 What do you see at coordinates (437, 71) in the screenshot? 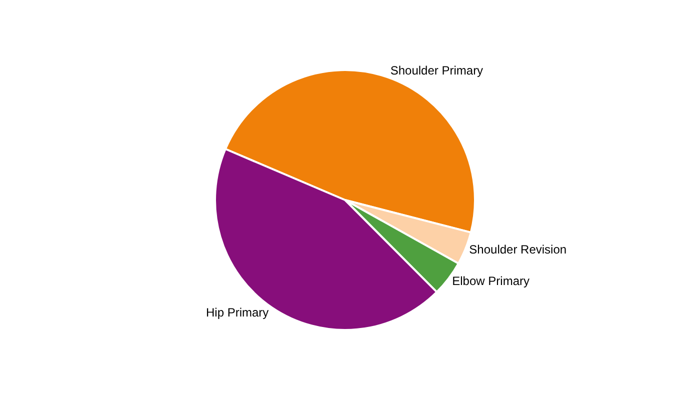
I see `slice-label: Shoulder Primary` at bounding box center [437, 71].